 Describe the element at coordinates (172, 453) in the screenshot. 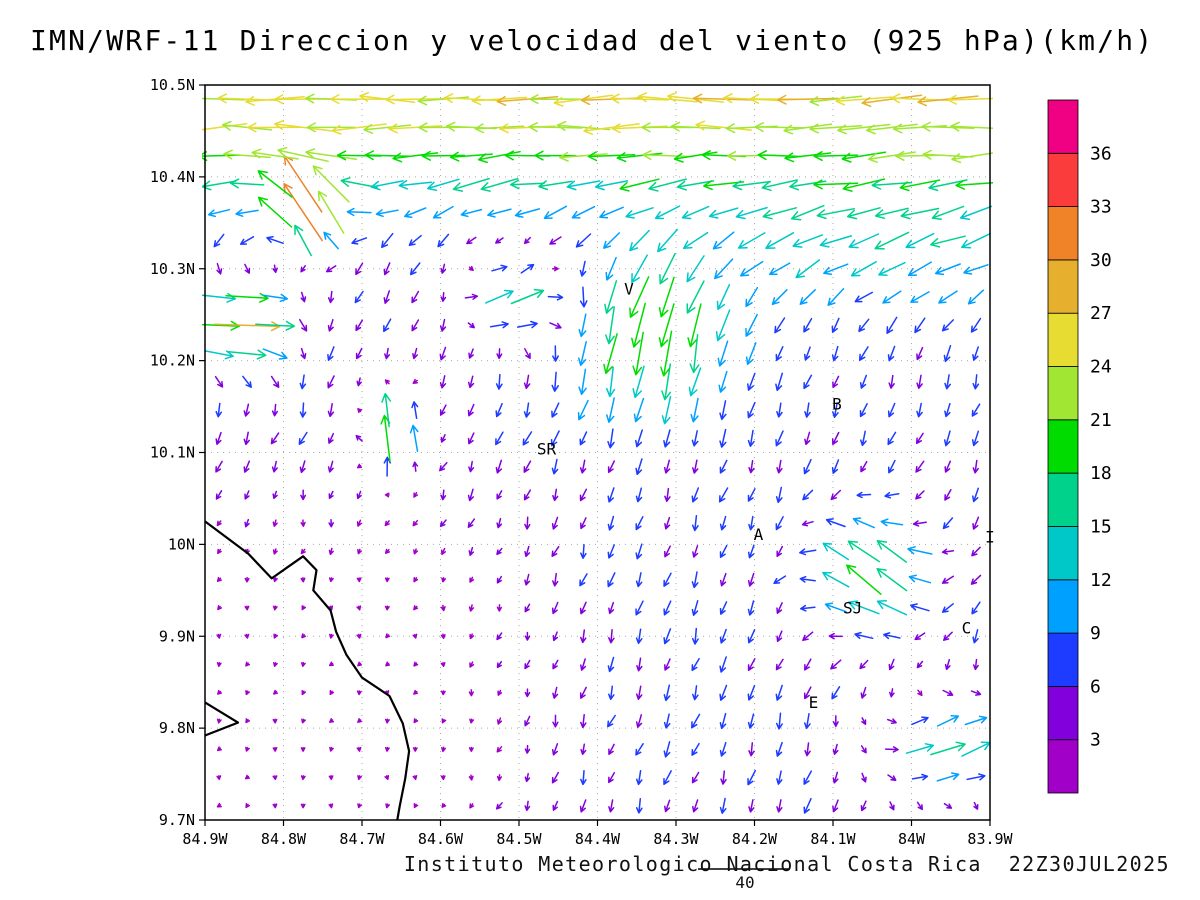

I see `svg-text: 10.1N` at that location.